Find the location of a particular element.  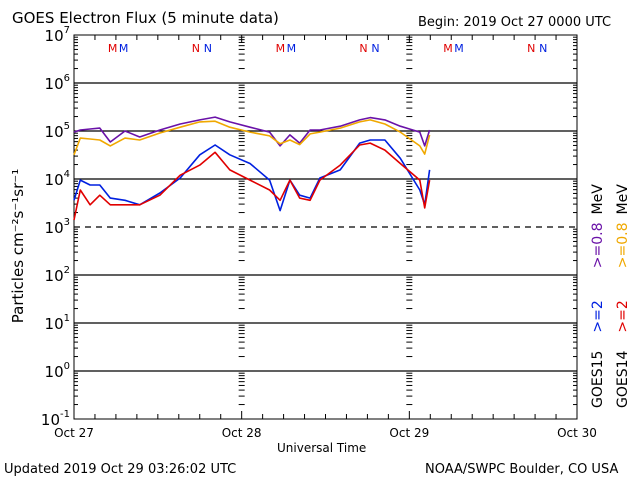

y-tick-exponent: 5 is located at coordinates (67, 126).